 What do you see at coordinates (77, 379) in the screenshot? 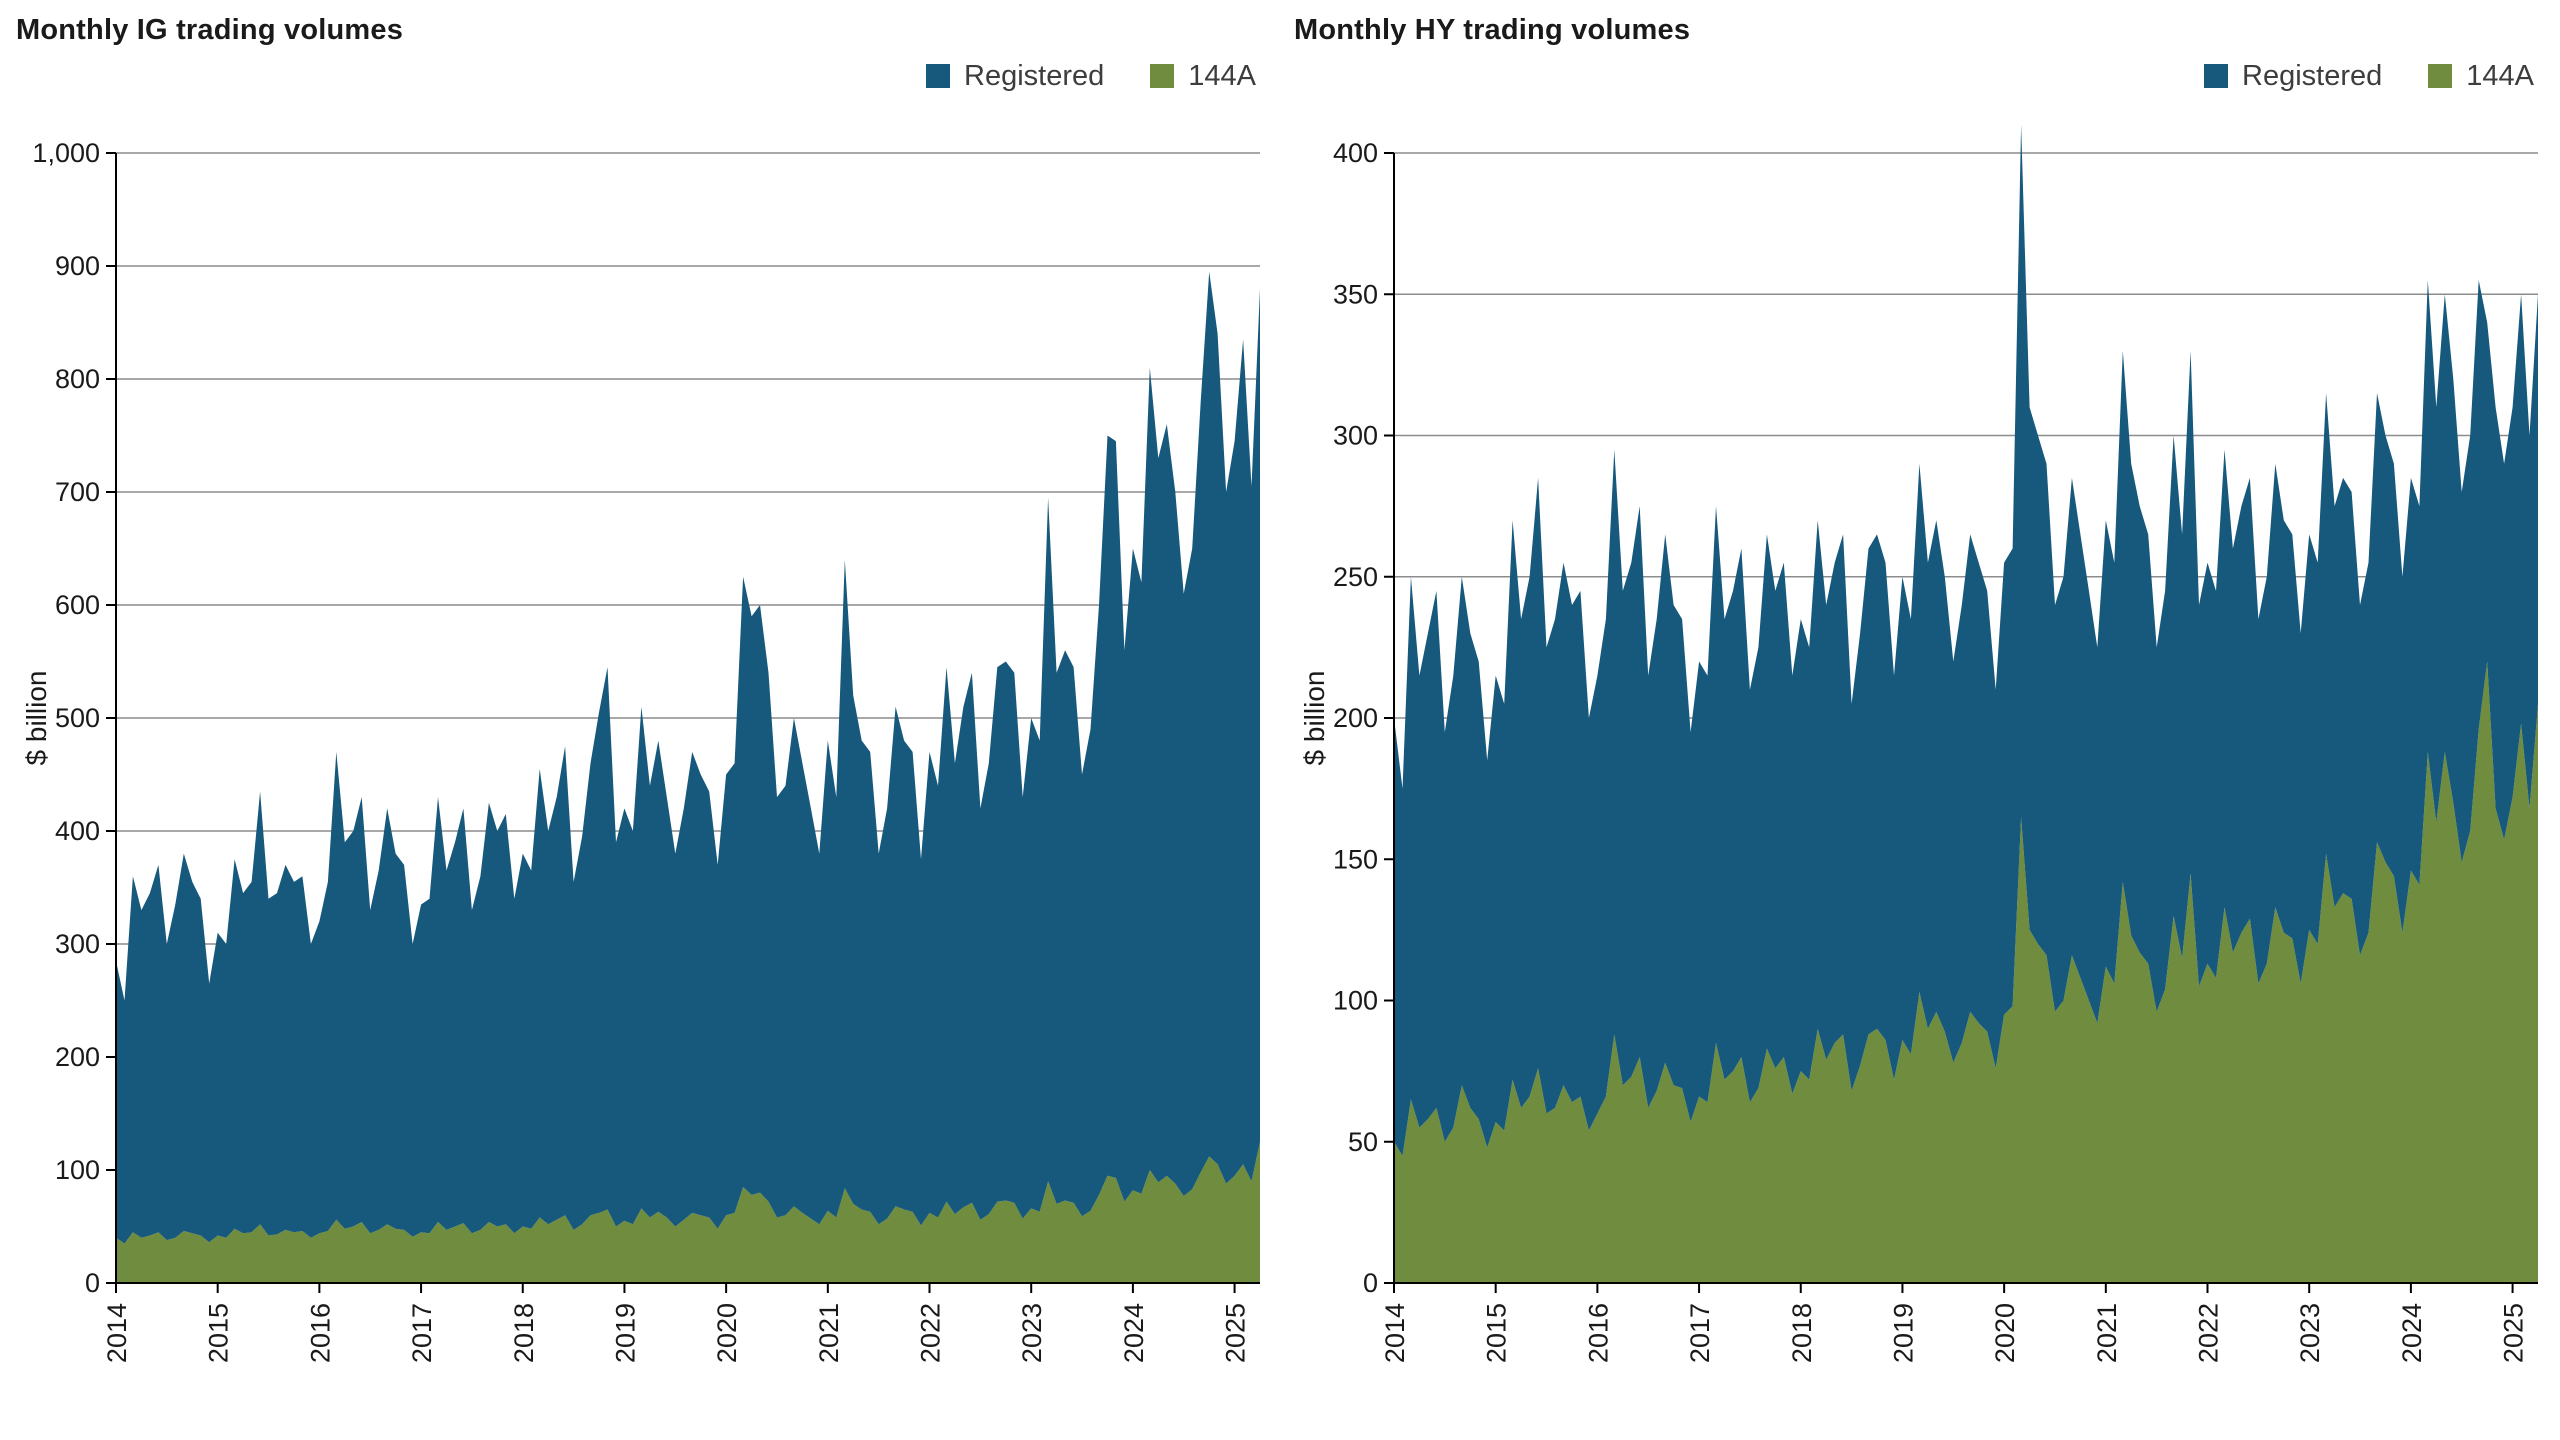
I see `y-tick-label: 800` at bounding box center [77, 379].